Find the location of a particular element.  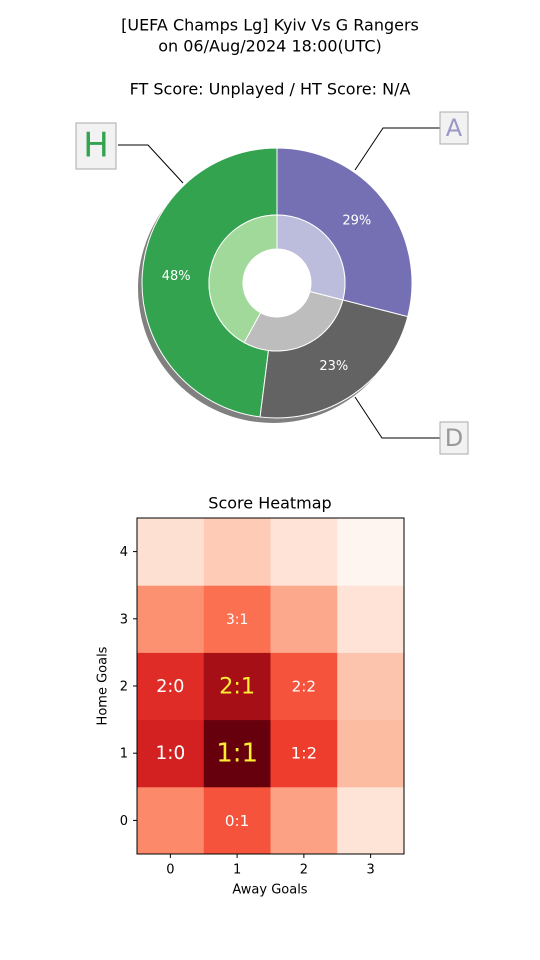

chart-subtitle: FT Score: Unplayed / HT Score: N/A is located at coordinates (270, 89).